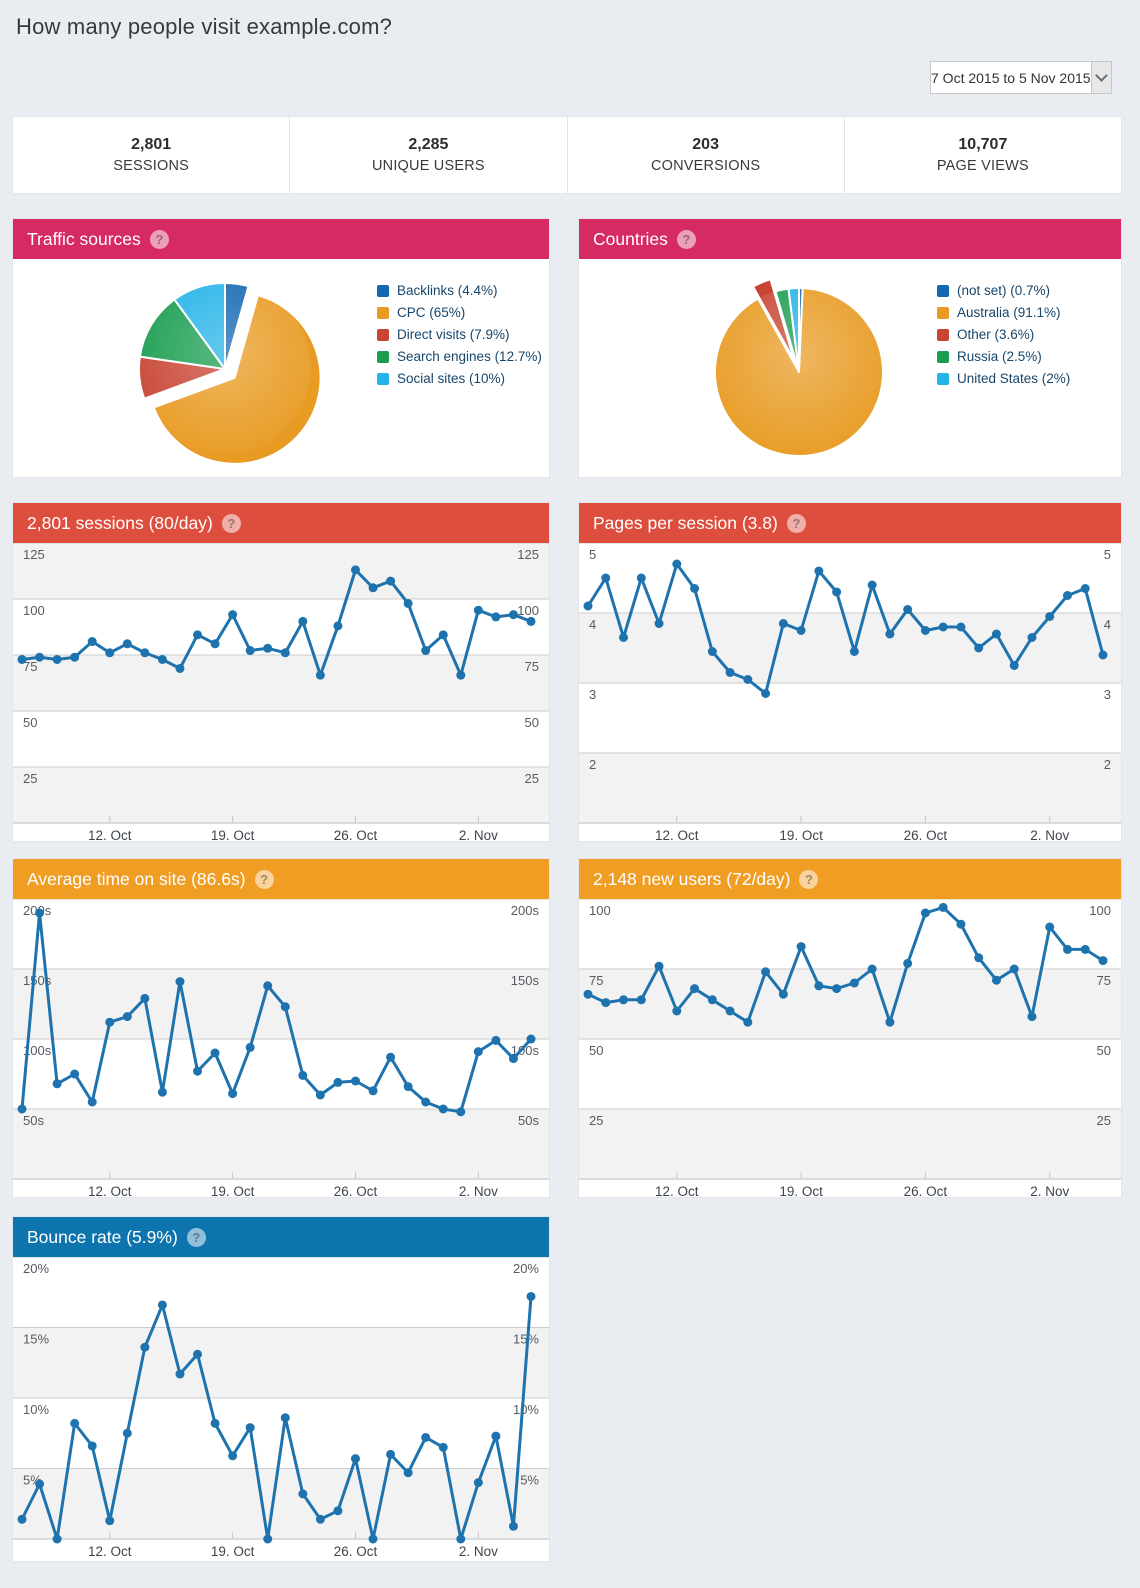  I want to click on legend-item: Search engines (12.7%), so click(459, 356).